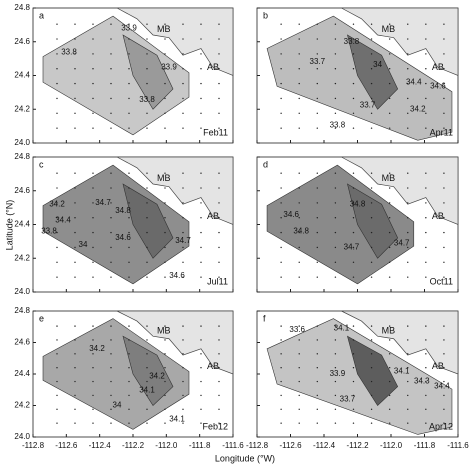 The height and width of the screenshot is (467, 474). I want to click on y-tick-label: 24.6, so click(22, 190).